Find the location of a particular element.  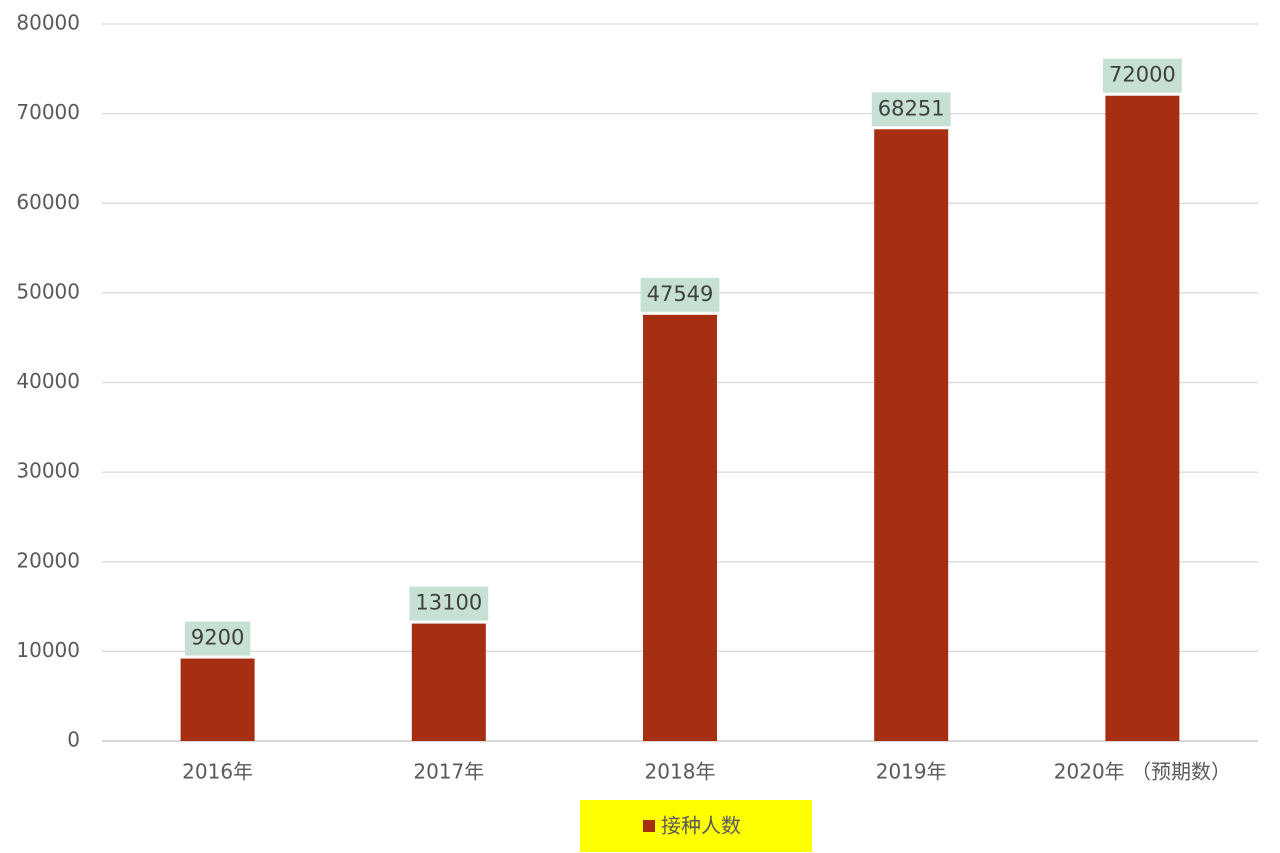

legend-label: 接种人数 is located at coordinates (701, 826).